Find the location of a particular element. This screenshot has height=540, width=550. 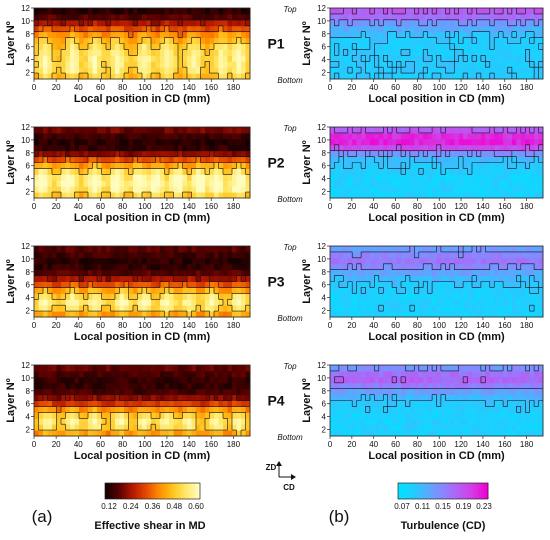

plot-frame is located at coordinates (436, 43).